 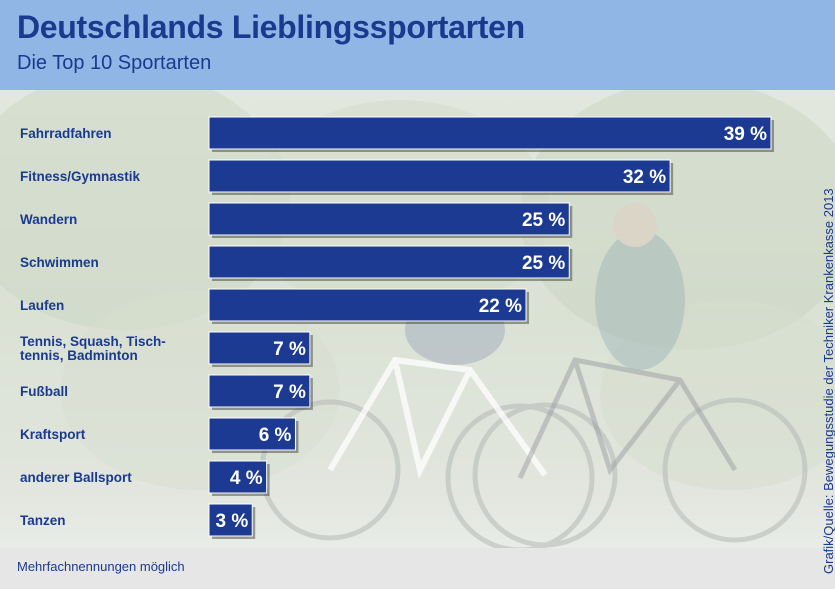 What do you see at coordinates (644, 177) in the screenshot?
I see `value-label: 32 %` at bounding box center [644, 177].